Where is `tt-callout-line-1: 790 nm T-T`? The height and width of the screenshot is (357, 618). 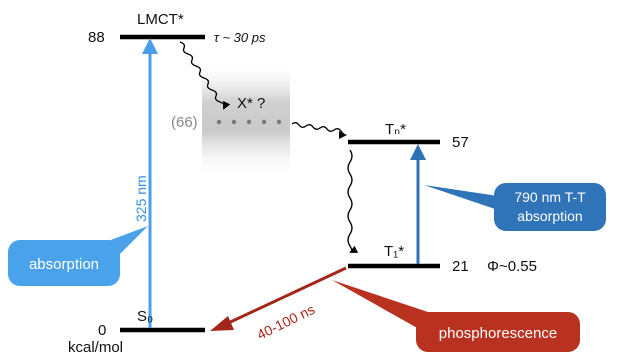 tt-callout-line-1: 790 nm T-T is located at coordinates (550, 197).